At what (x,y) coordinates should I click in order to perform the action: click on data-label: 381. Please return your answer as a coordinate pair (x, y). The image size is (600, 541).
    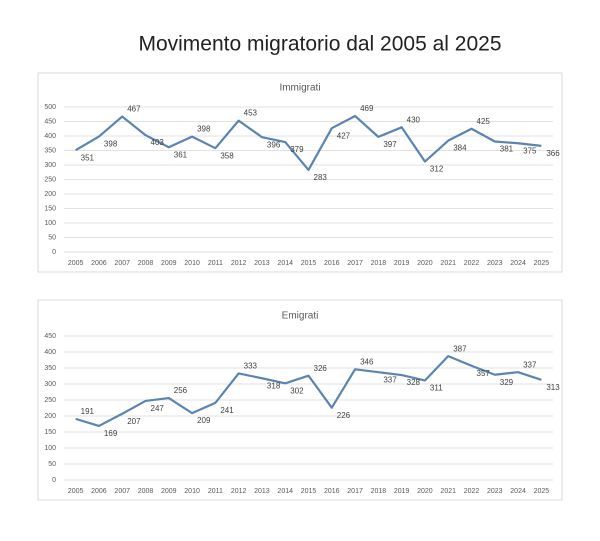
    Looking at the image, I should click on (507, 149).